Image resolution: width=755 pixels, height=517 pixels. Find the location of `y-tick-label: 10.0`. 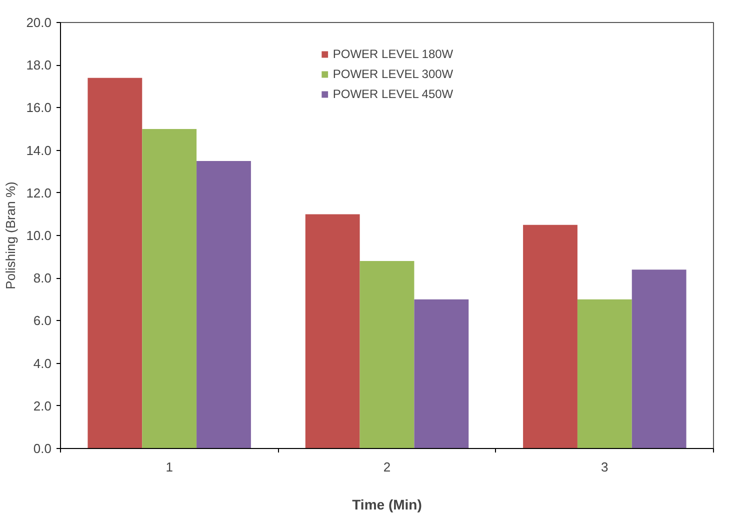

y-tick-label: 10.0 is located at coordinates (39, 235).